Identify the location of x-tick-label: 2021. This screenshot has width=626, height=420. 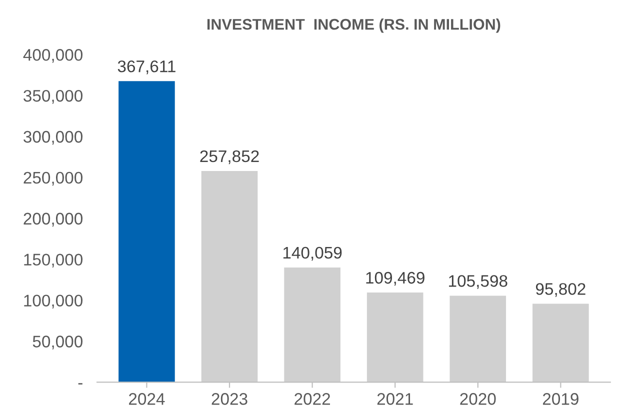
(395, 399).